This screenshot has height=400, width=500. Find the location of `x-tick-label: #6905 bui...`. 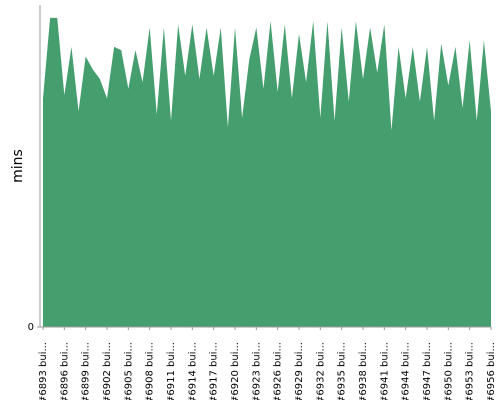

x-tick-label: #6905 bui... is located at coordinates (128, 371).